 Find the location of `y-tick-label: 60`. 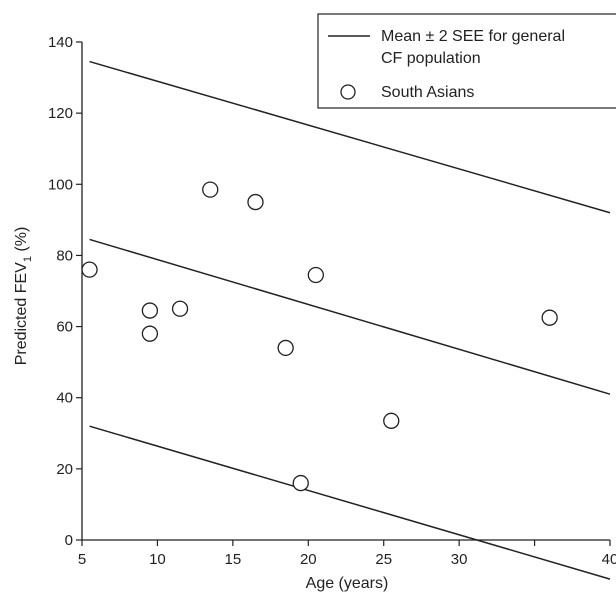

y-tick-label: 60 is located at coordinates (64, 327).